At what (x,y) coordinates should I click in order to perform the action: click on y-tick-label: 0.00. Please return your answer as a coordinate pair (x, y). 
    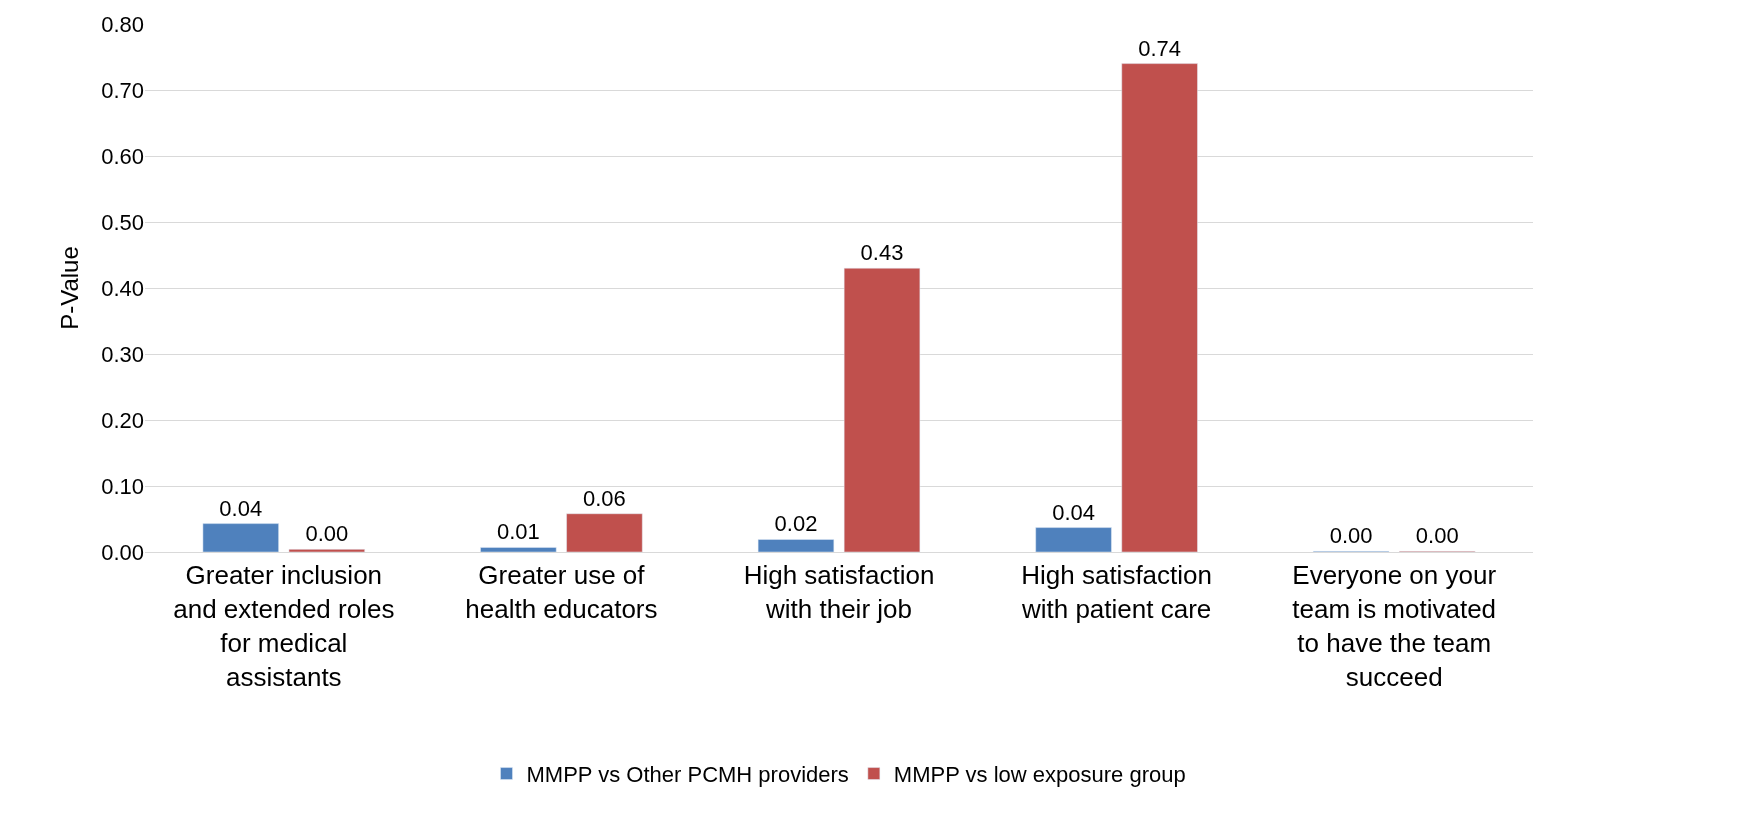
    Looking at the image, I should click on (122, 552).